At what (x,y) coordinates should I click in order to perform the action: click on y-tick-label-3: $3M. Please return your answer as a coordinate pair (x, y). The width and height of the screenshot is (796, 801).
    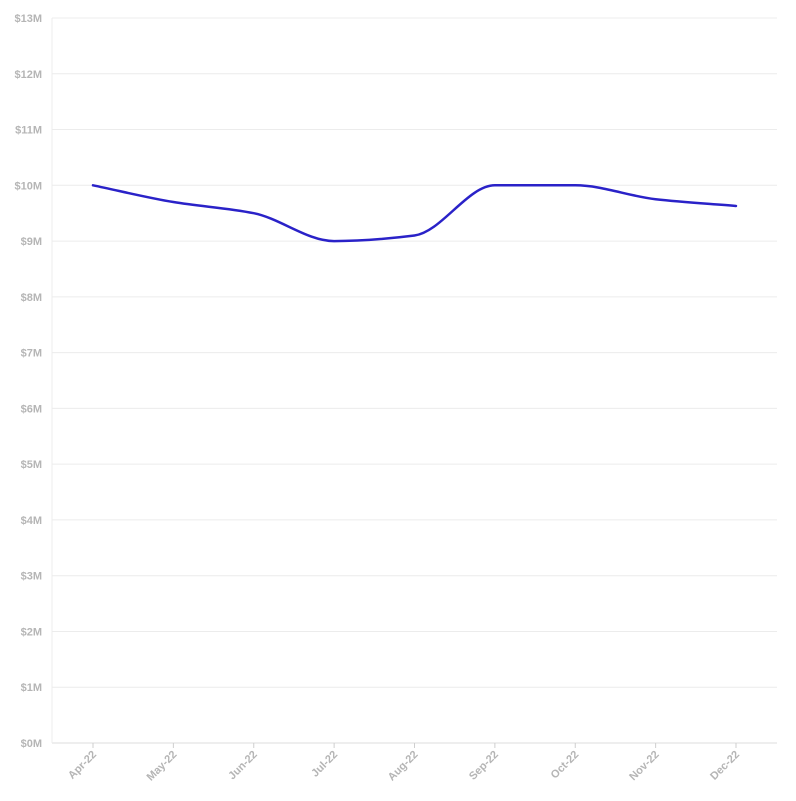
    Looking at the image, I should click on (31, 577).